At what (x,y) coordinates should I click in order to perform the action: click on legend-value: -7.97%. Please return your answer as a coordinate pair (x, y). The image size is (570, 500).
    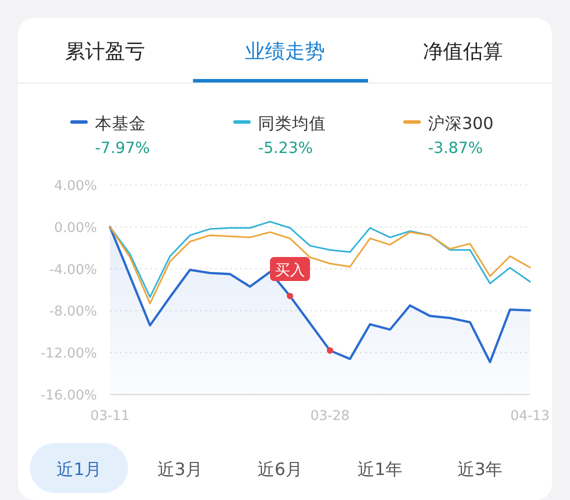
    Looking at the image, I should click on (122, 148).